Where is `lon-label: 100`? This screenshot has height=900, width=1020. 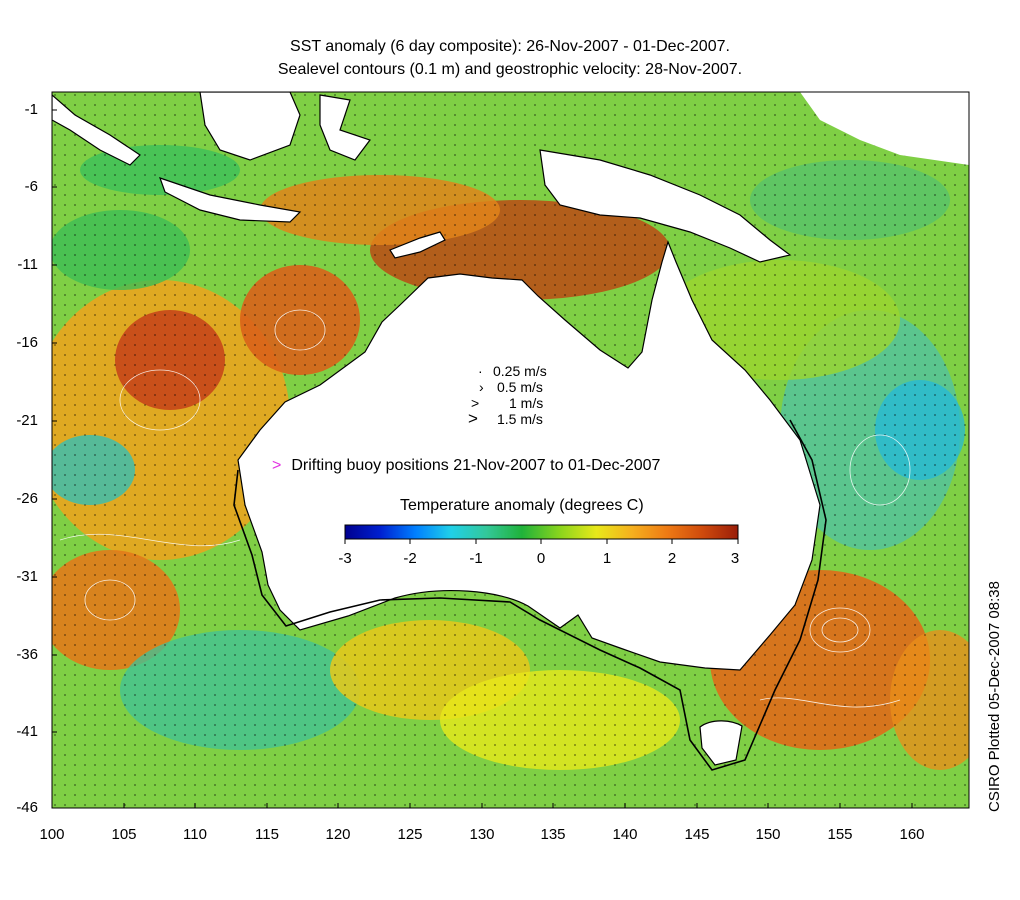
lon-label: 100 is located at coordinates (52, 834).